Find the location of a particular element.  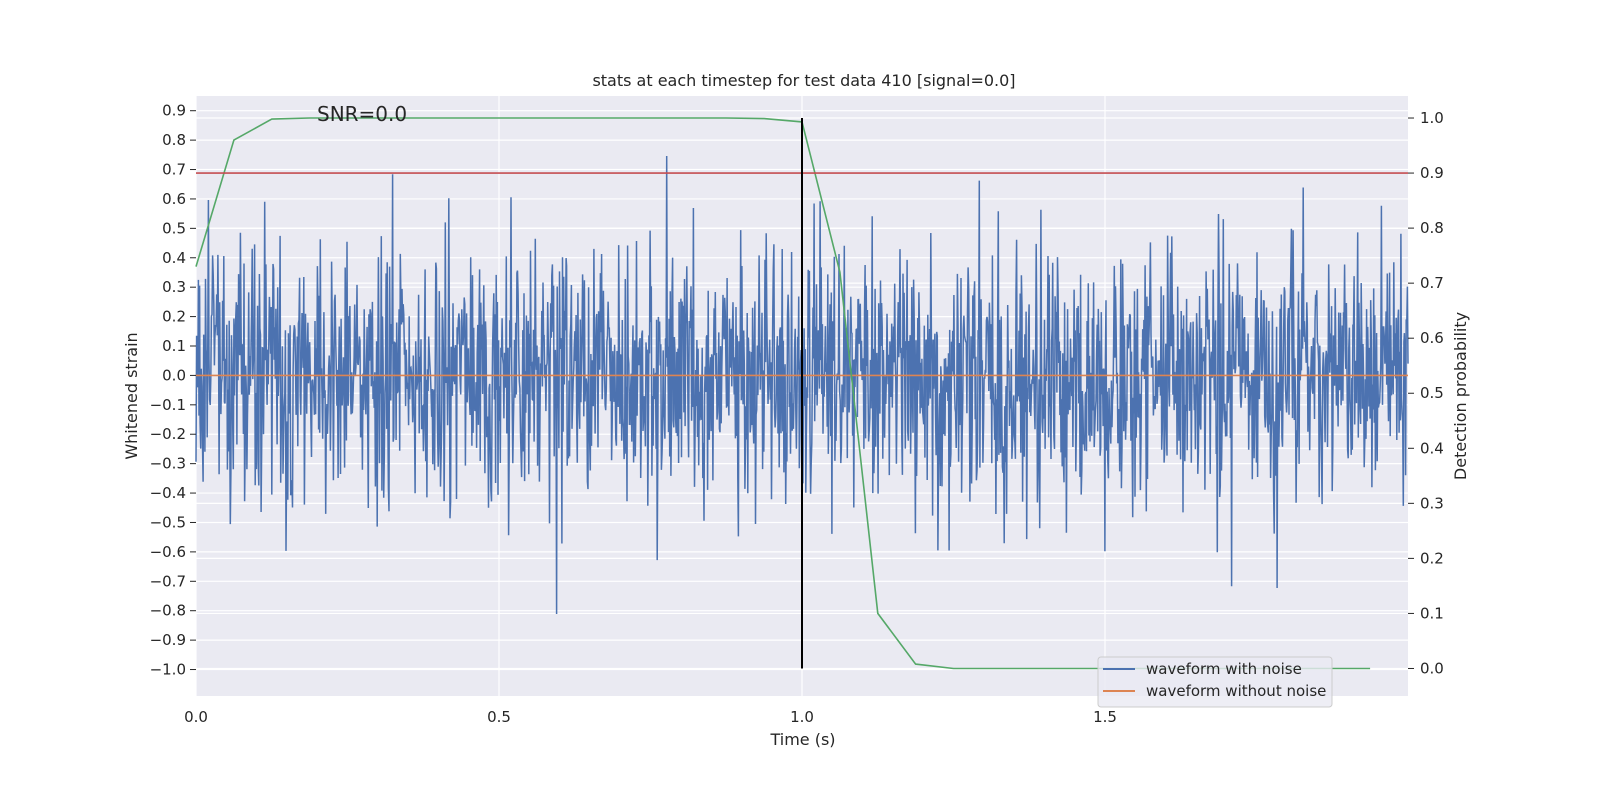

y2-tick-label: 0.9 is located at coordinates (1432, 173).